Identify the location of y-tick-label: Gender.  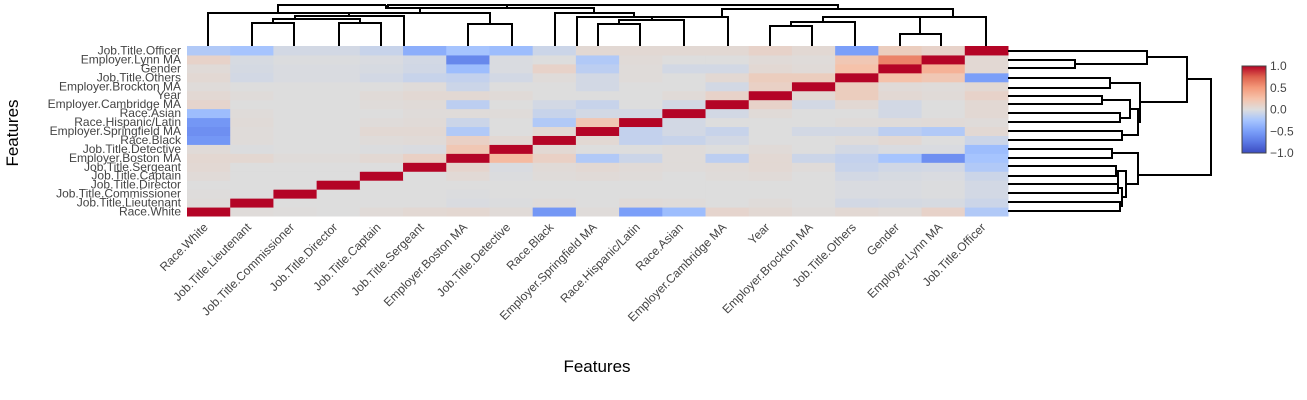
(161, 68).